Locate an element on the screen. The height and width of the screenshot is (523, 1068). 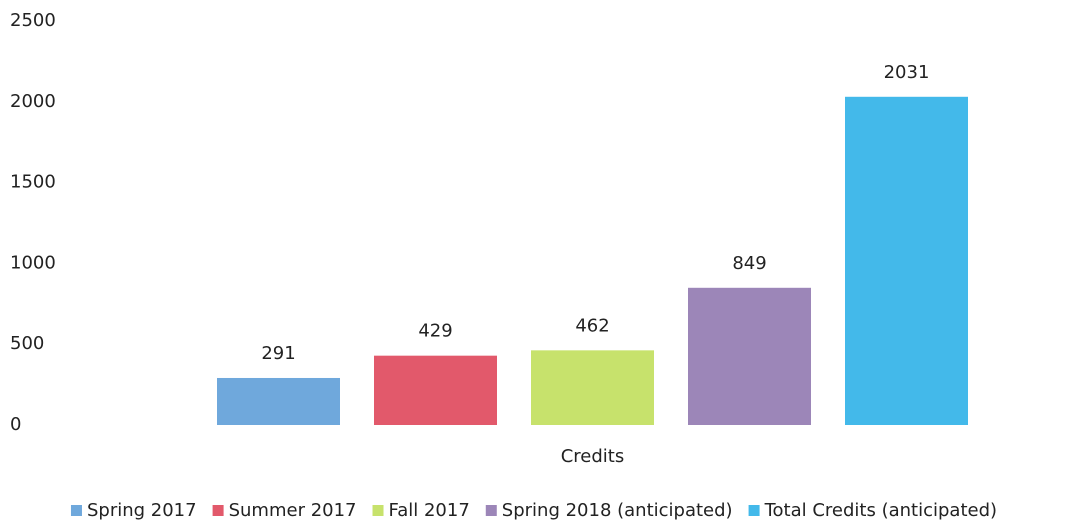
legend-label: Total Credits (anticipated) is located at coordinates (880, 510).